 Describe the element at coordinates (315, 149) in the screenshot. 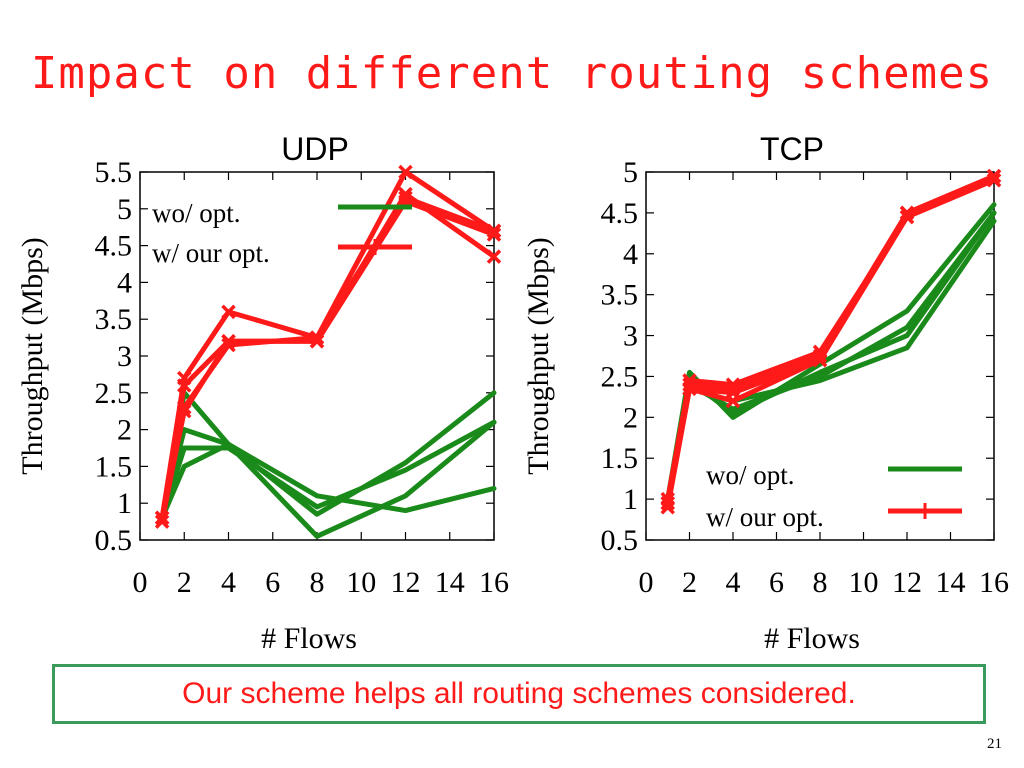

I see `subplot-title: UDP` at that location.